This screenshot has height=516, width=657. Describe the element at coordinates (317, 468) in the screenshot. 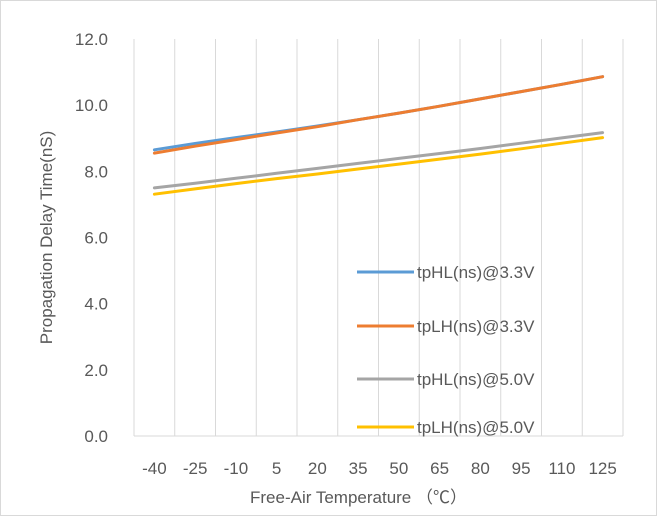

I see `x-tick-label: 20` at that location.